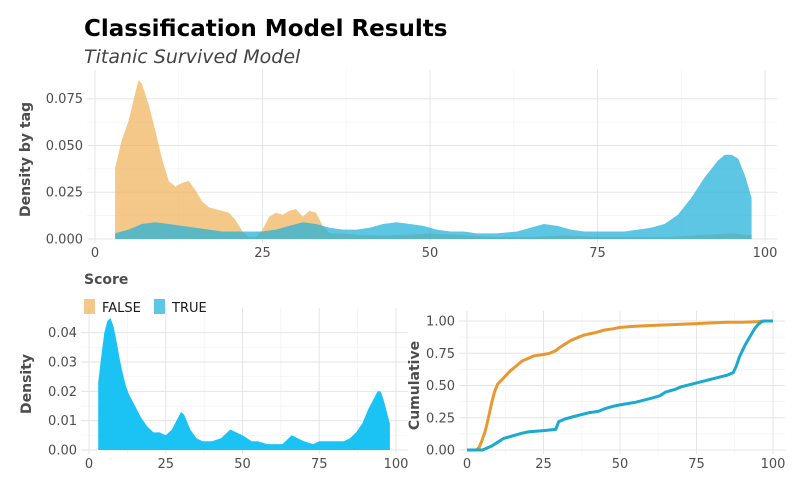  What do you see at coordinates (62, 333) in the screenshot?
I see `y-tick-label: 0.04` at bounding box center [62, 333].